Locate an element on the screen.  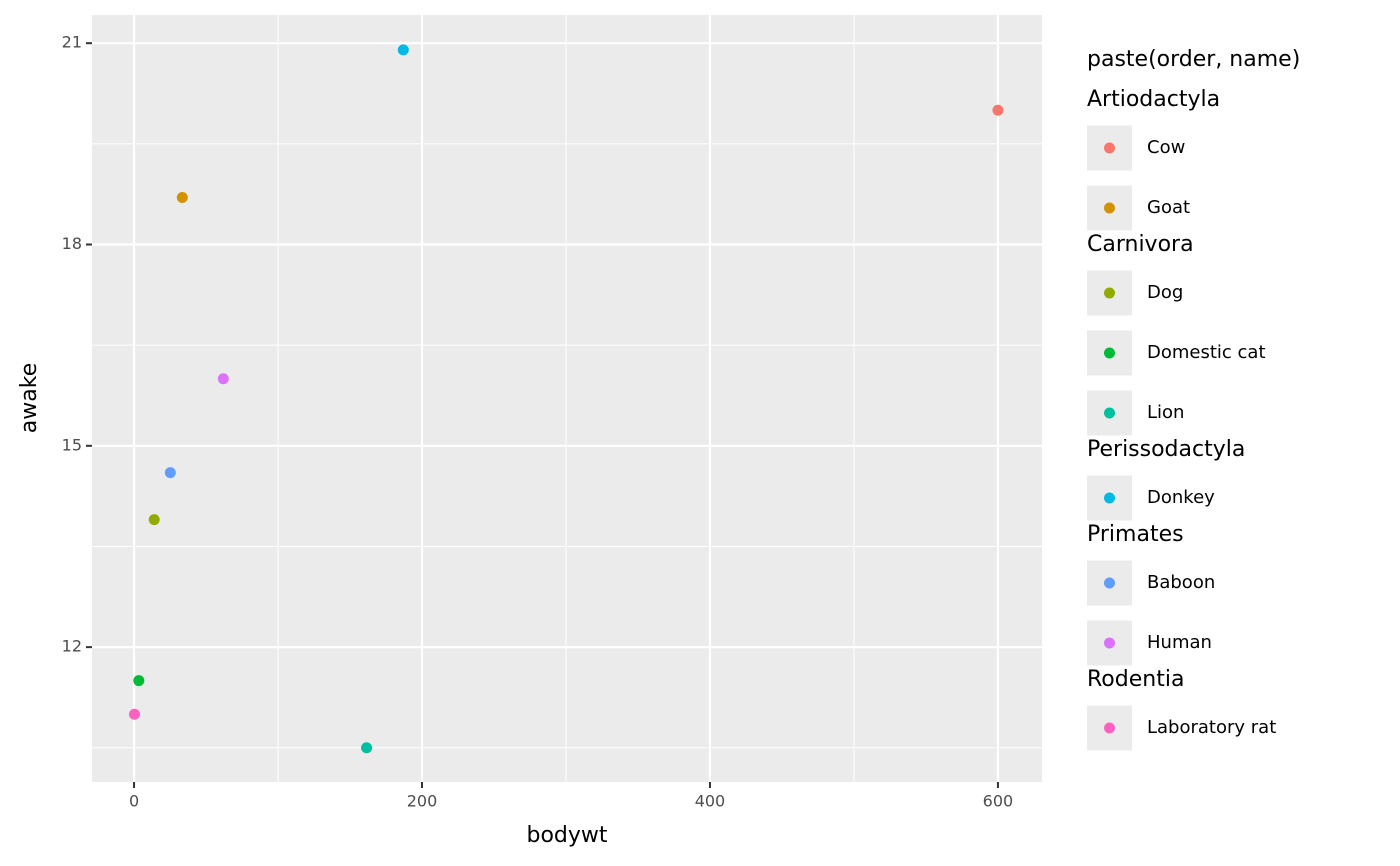
x-axis-title: bodywt is located at coordinates (566, 835).